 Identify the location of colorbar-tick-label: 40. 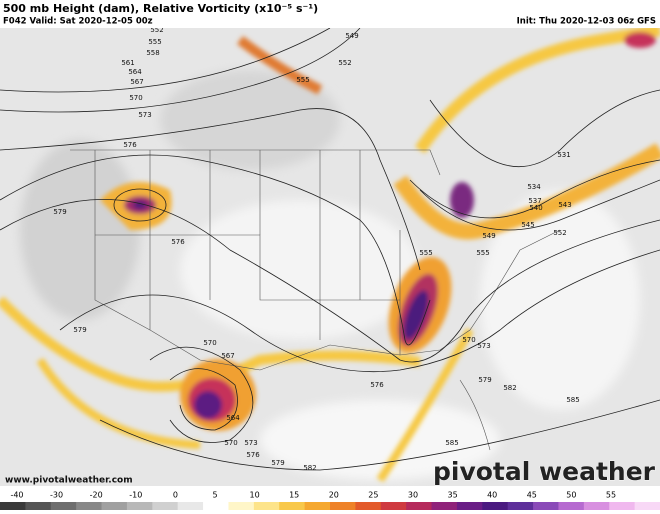
(492, 495).